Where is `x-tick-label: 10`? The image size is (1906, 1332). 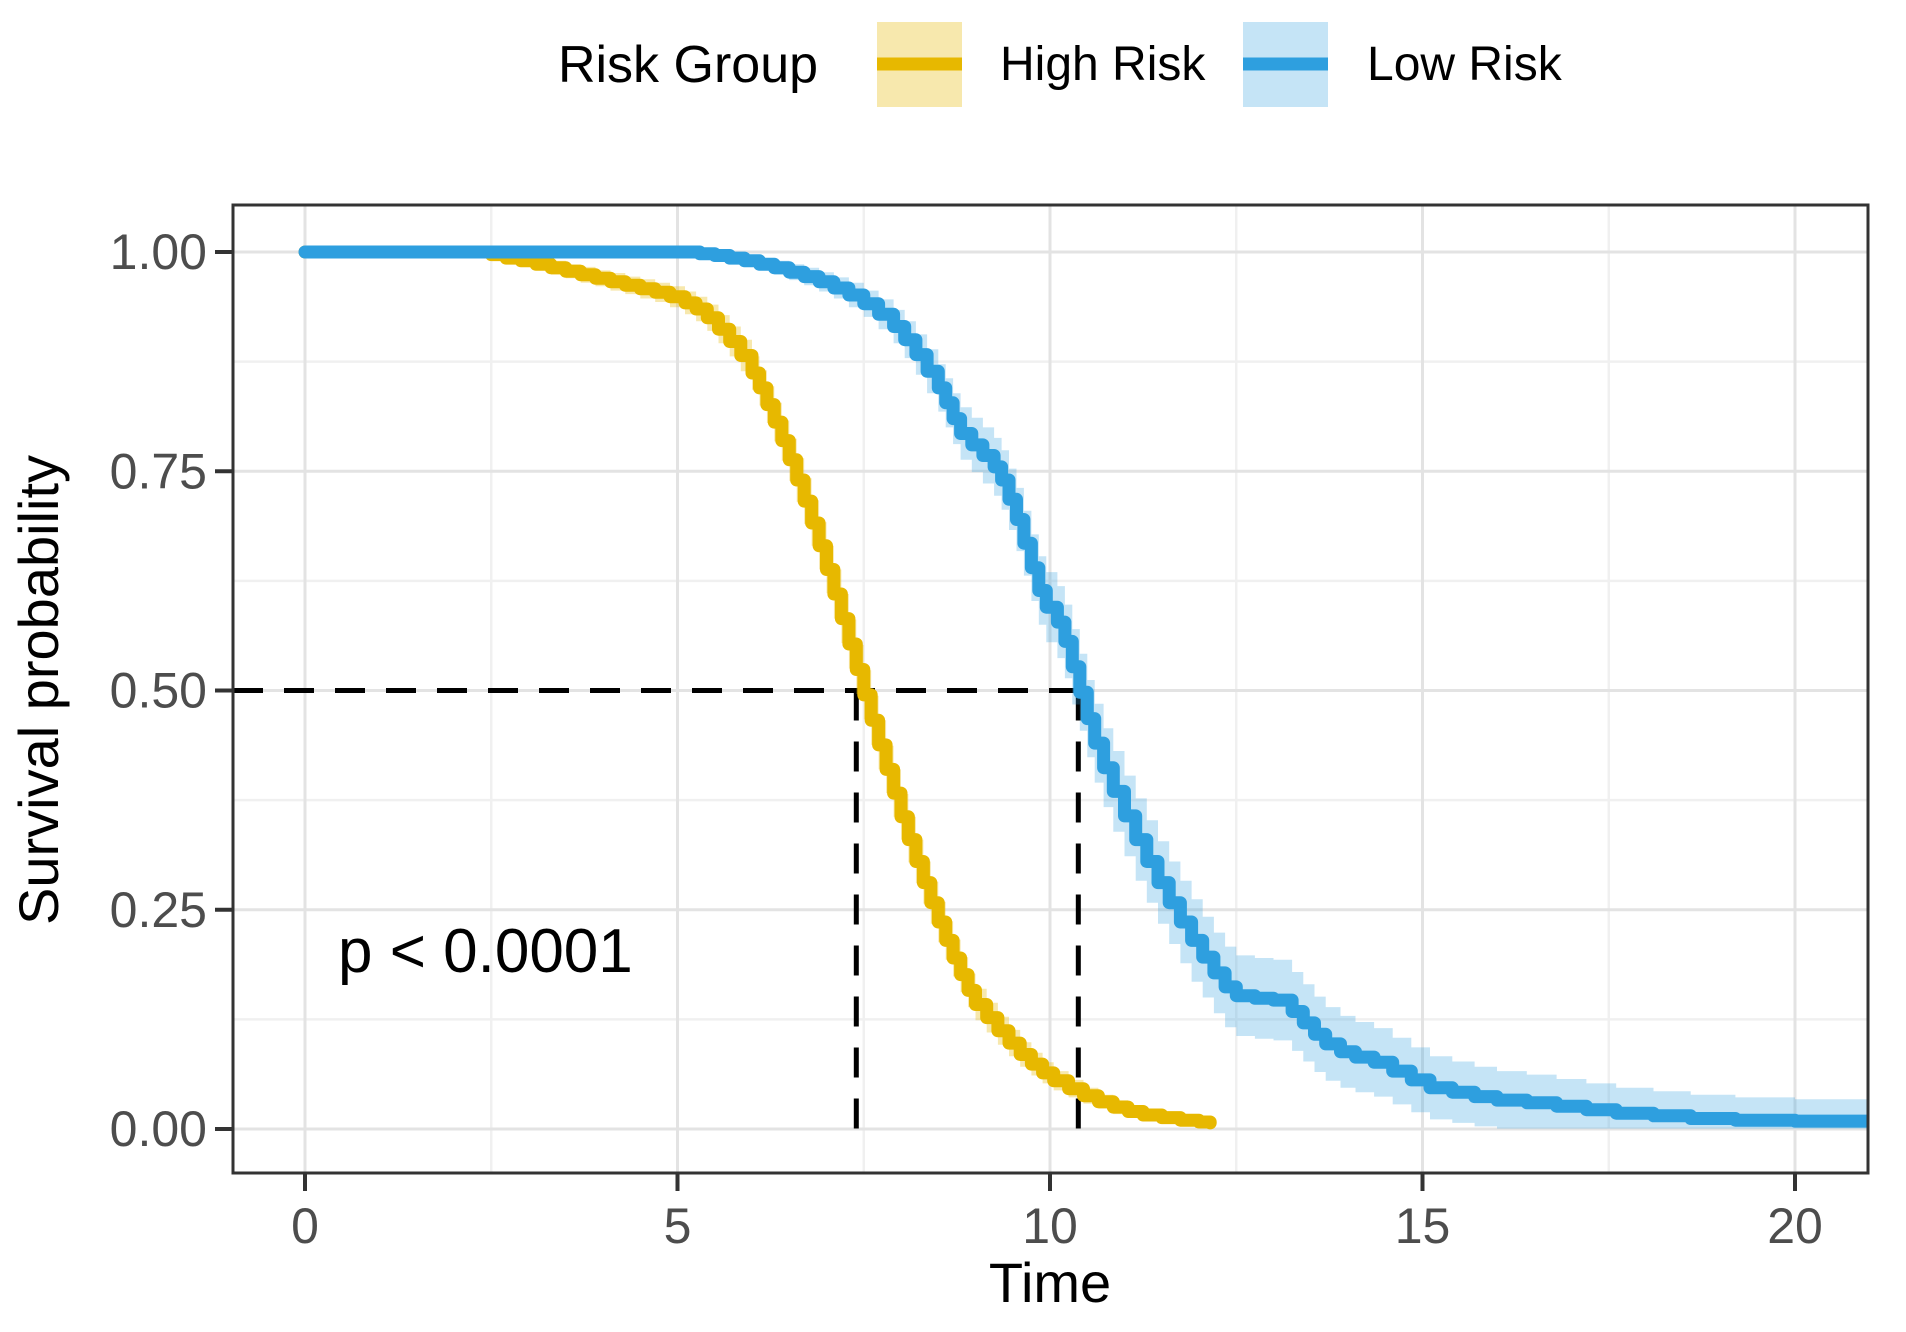 x-tick-label: 10 is located at coordinates (1050, 1226).